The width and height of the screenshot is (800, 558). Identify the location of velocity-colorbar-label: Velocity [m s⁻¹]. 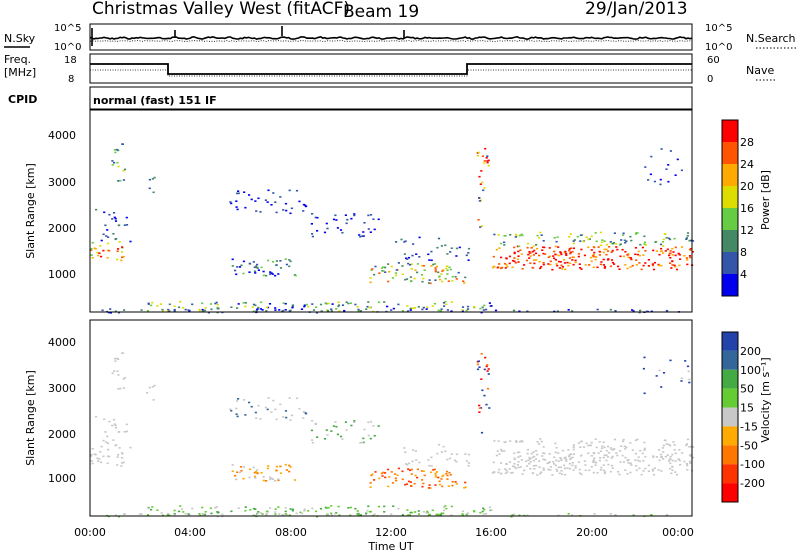
(765, 399).